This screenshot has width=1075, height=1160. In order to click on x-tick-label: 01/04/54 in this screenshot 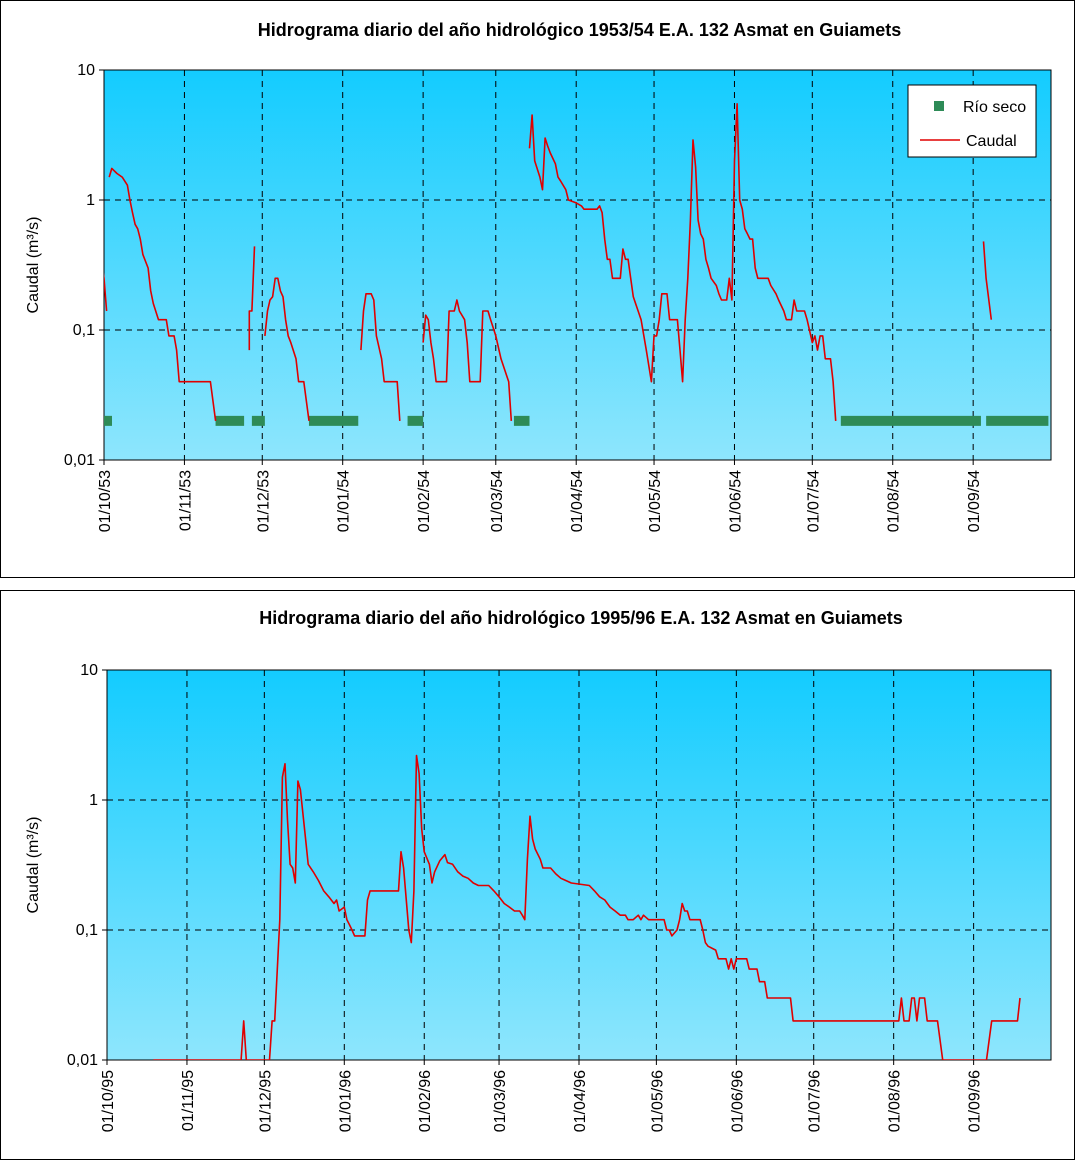, I will do `click(577, 501)`.